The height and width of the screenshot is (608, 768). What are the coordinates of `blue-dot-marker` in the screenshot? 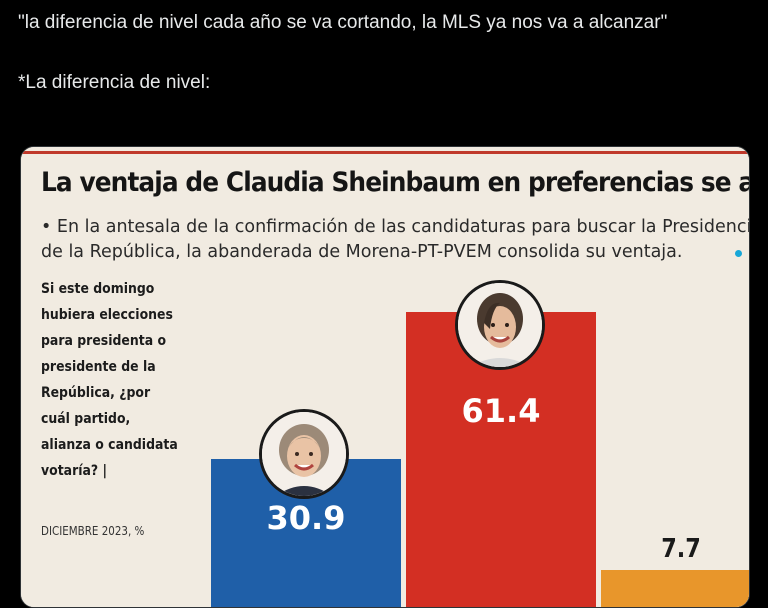 It's located at (738, 253).